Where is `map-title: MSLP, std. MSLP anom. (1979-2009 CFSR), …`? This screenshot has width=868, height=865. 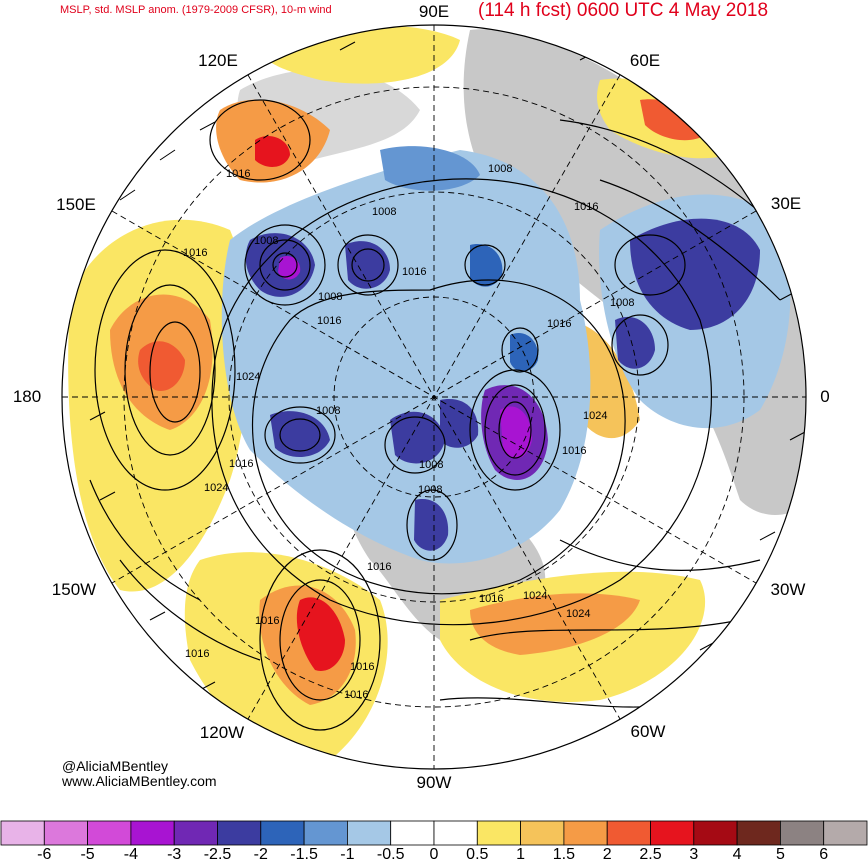 map-title: MSLP, std. MSLP anom. (1979-2009 CFSR), … is located at coordinates (196, 10).